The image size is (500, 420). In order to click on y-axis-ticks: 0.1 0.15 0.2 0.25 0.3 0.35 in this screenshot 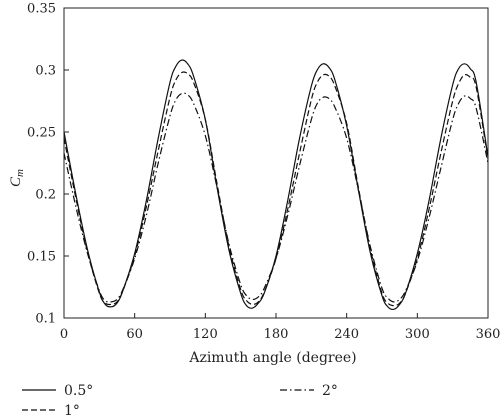, I will do `click(48, 164)`.